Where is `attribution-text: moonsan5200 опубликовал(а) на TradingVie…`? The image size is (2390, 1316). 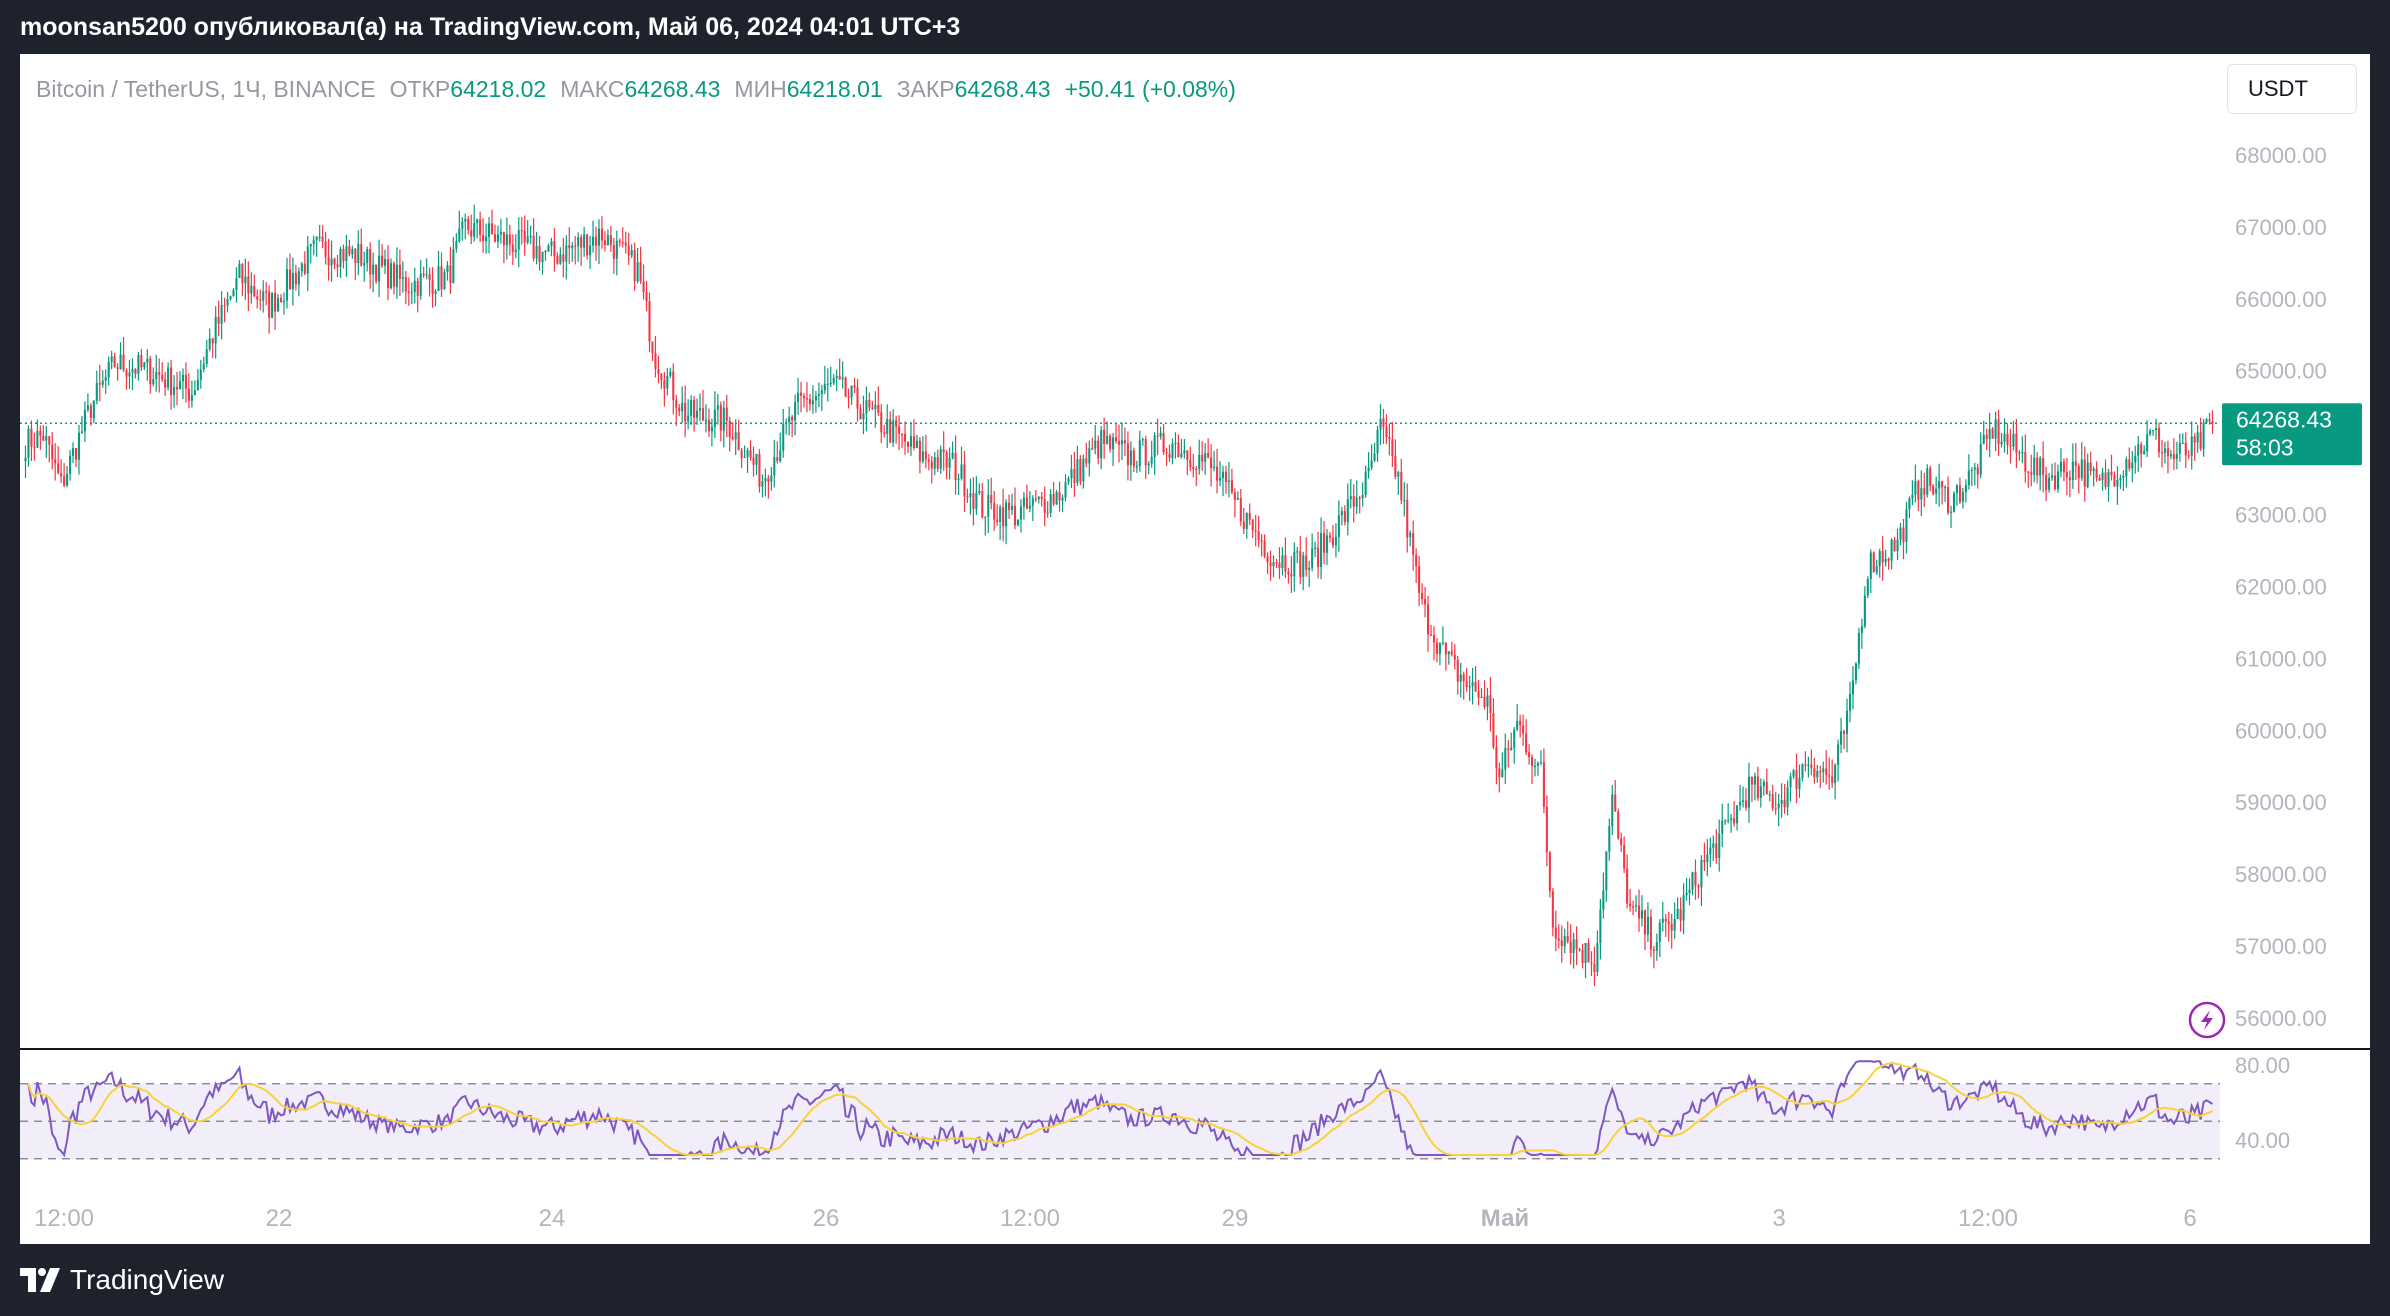
attribution-text: moonsan5200 опубликовал(а) на TradingVie… is located at coordinates (490, 26).